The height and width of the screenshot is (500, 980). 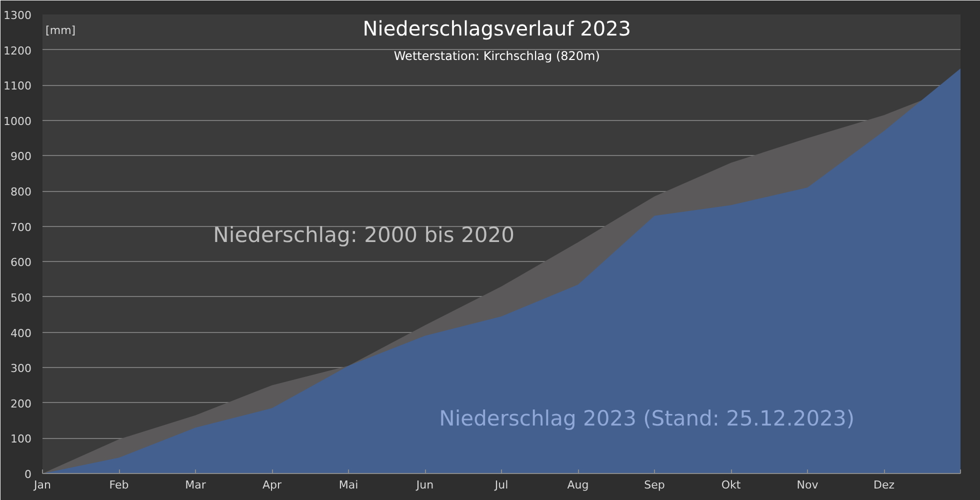 What do you see at coordinates (21, 333) in the screenshot?
I see `y-tick-label: 400` at bounding box center [21, 333].